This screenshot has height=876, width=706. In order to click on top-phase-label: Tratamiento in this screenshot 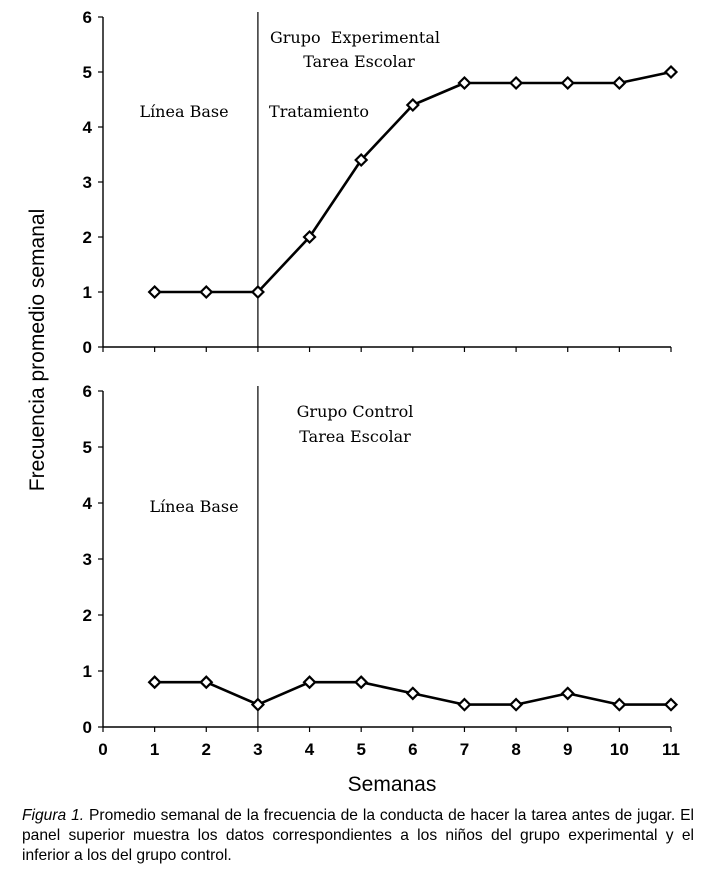, I will do `click(319, 111)`.